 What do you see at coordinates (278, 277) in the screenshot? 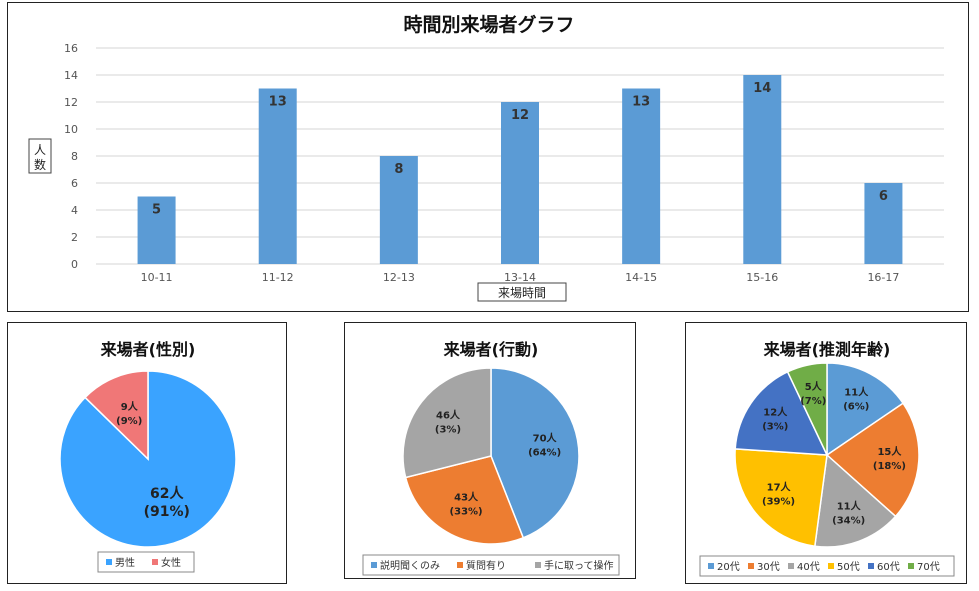
I see `x-tick-label: 11-12` at bounding box center [278, 277].